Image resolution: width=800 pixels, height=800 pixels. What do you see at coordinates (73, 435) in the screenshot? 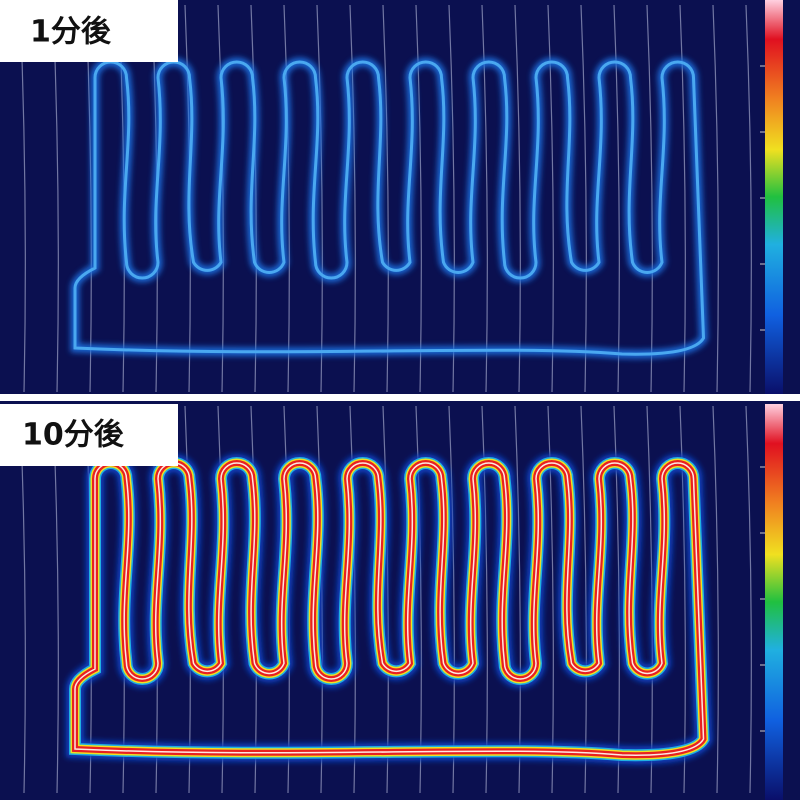
I see `panel-label: 10分後` at bounding box center [73, 435].